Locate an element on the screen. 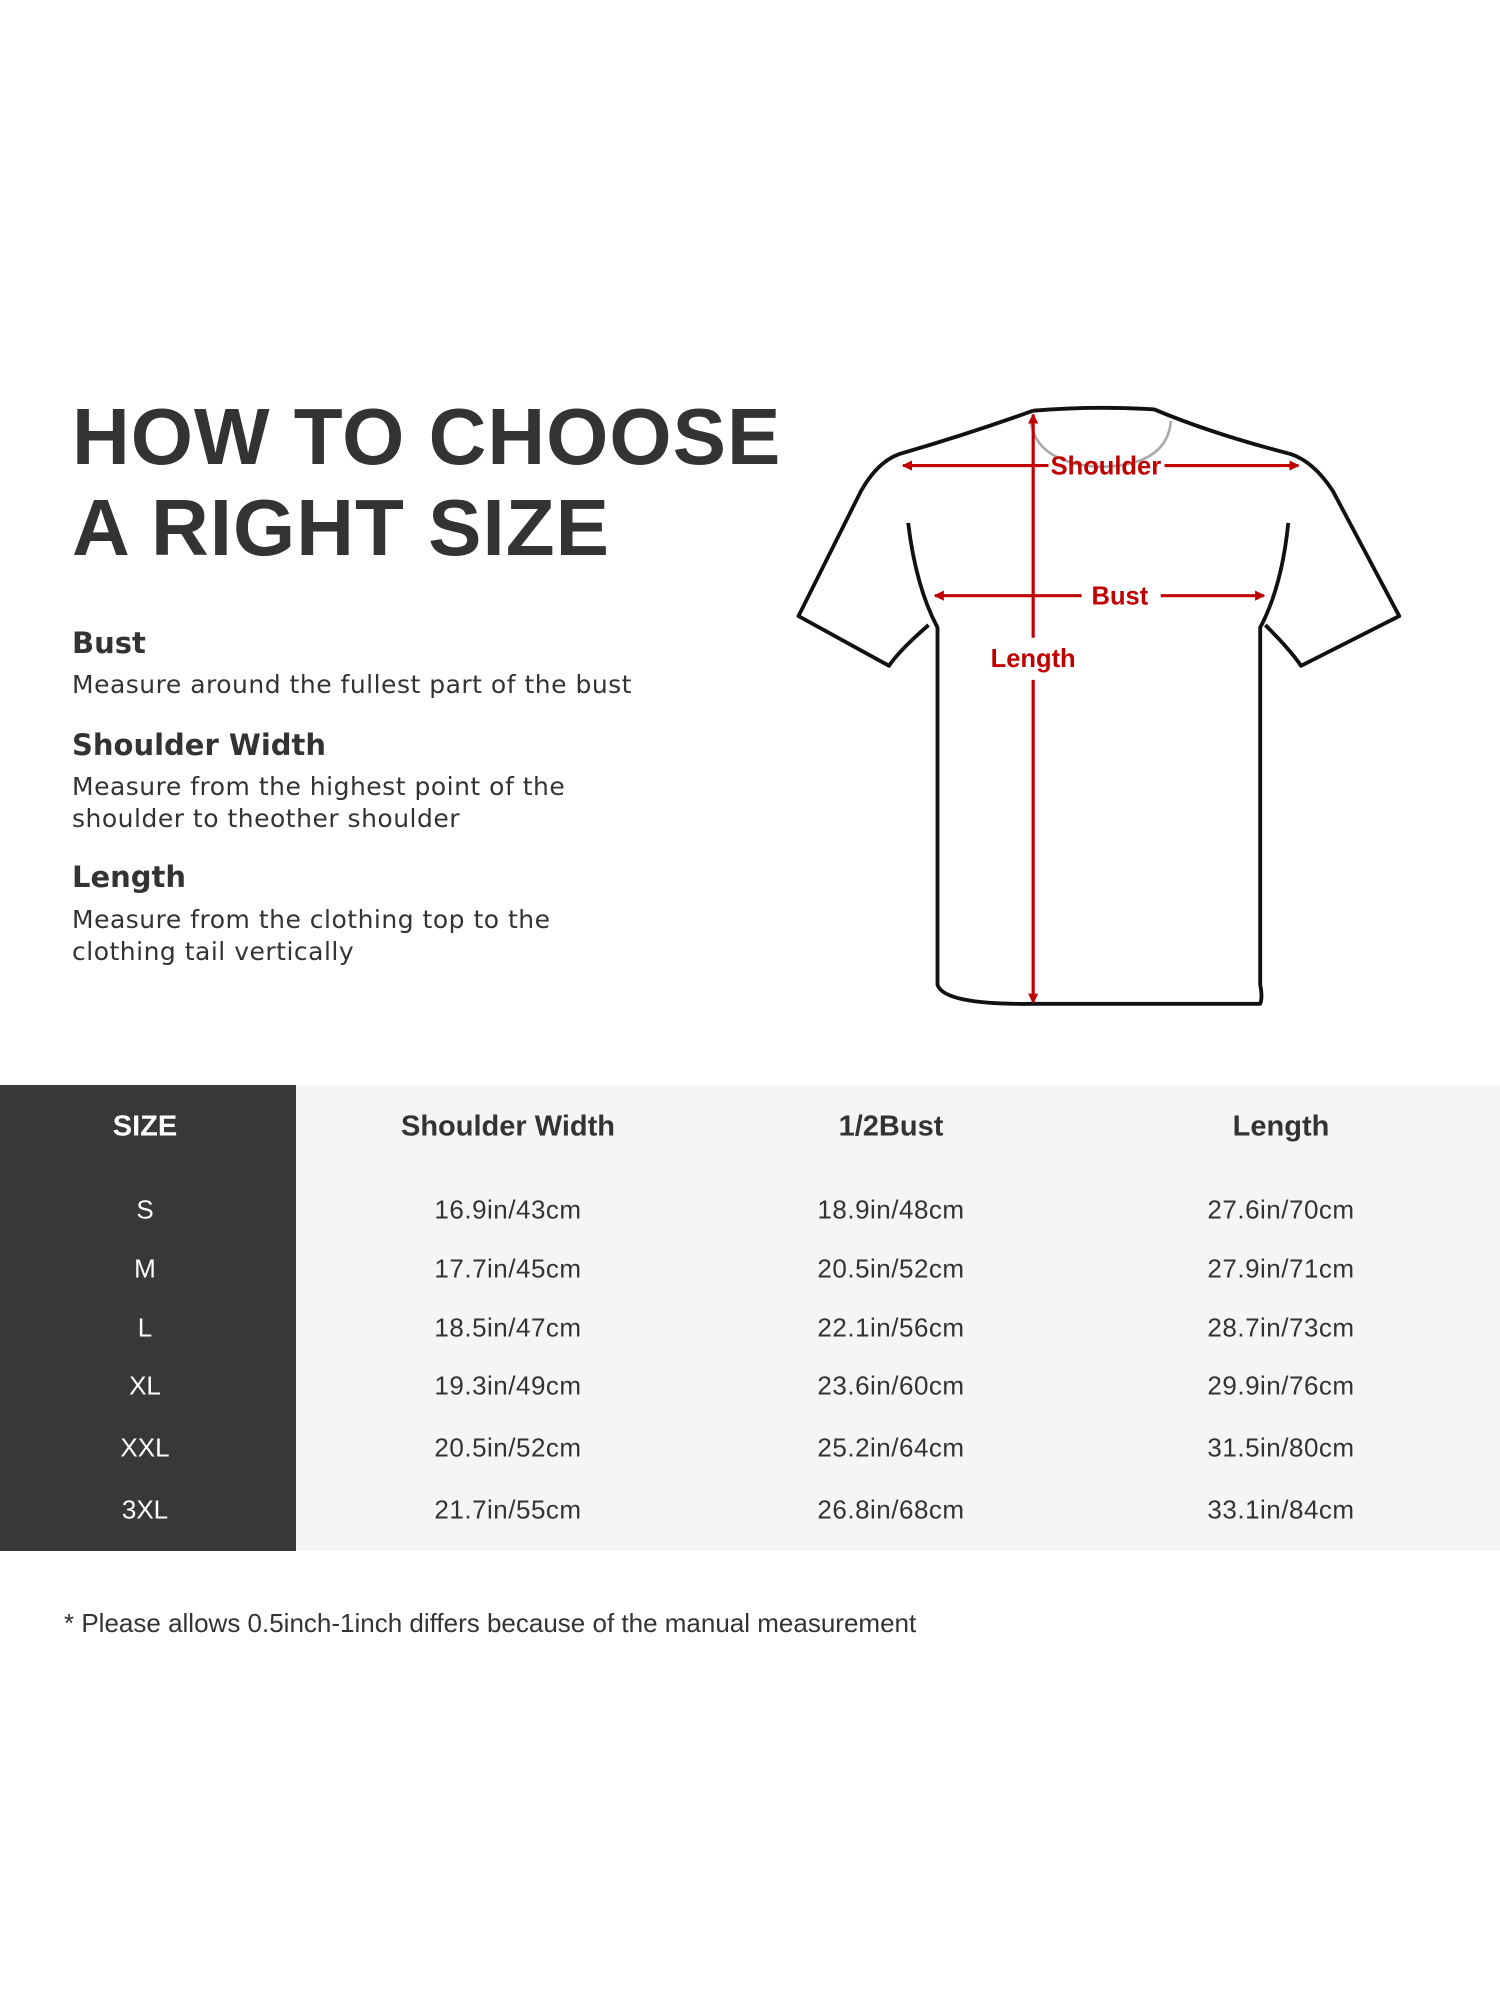 This screenshot has height=2000, width=1500. table-cell: 21.7in/55cm is located at coordinates (508, 1509).